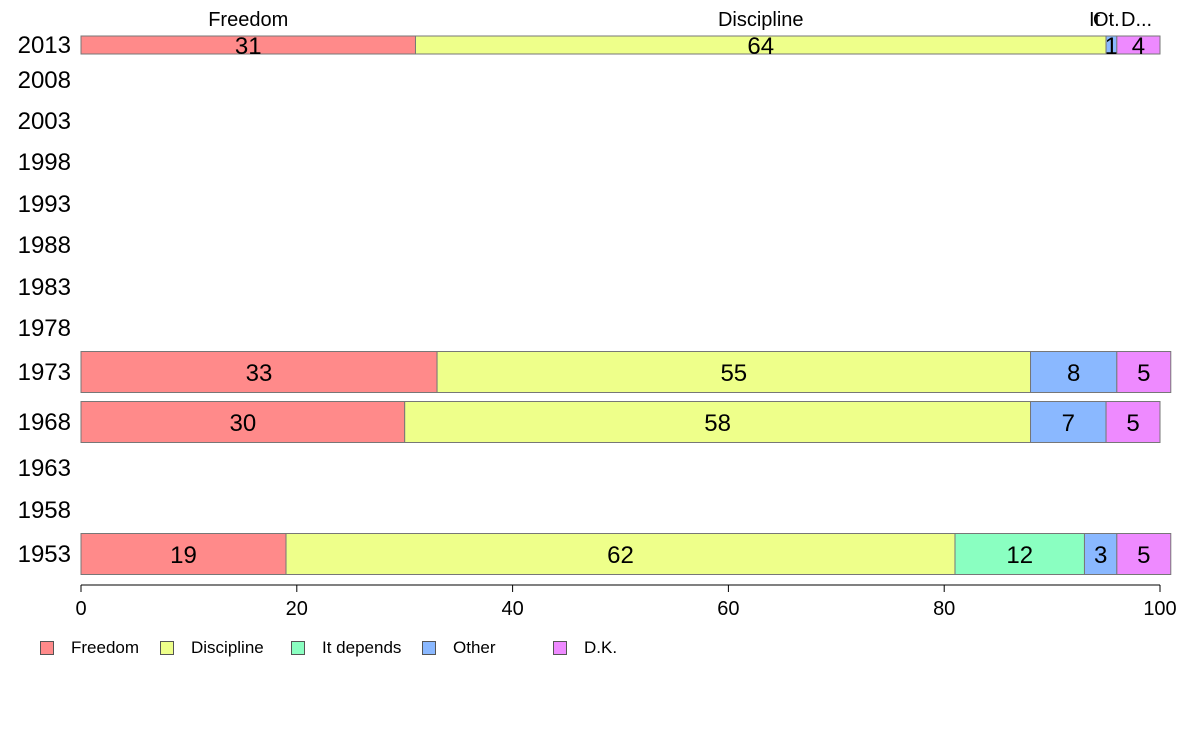 This screenshot has height=736, width=1188. I want to click on bar-value-label: 8, so click(1073, 373).